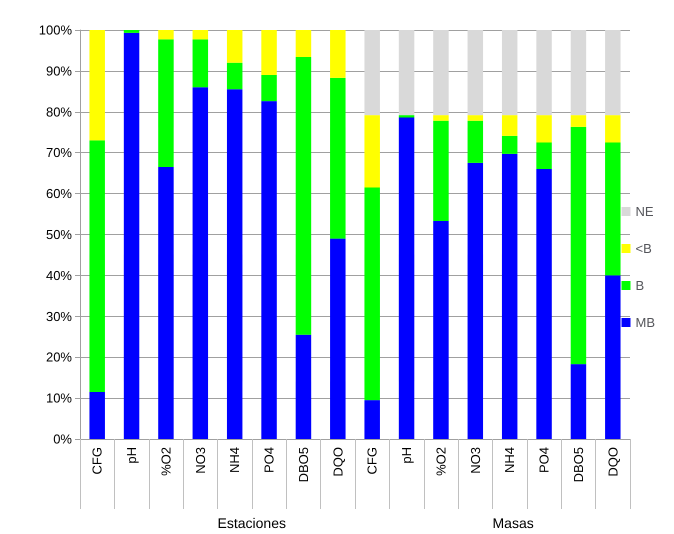 The height and width of the screenshot is (534, 674). What do you see at coordinates (59, 70) in the screenshot?
I see `y-tick-label: 90%` at bounding box center [59, 70].